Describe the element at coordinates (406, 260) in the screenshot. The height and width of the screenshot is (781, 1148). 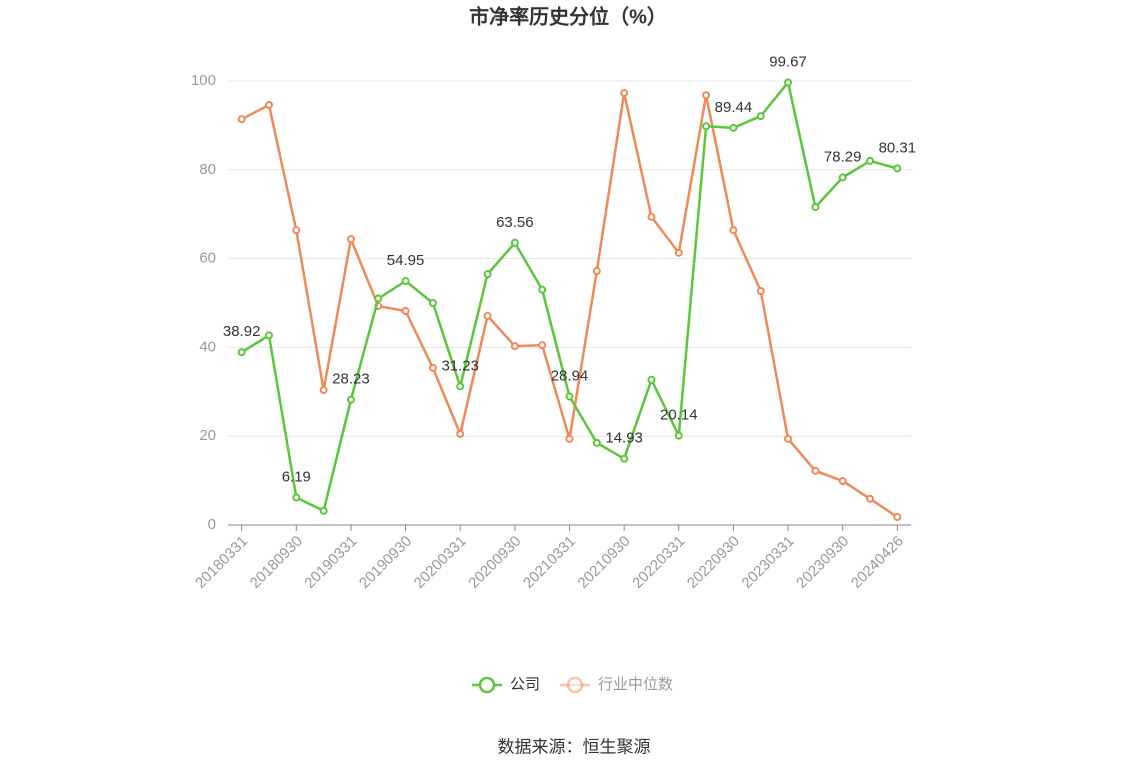
I see `data-label: 54.95` at that location.